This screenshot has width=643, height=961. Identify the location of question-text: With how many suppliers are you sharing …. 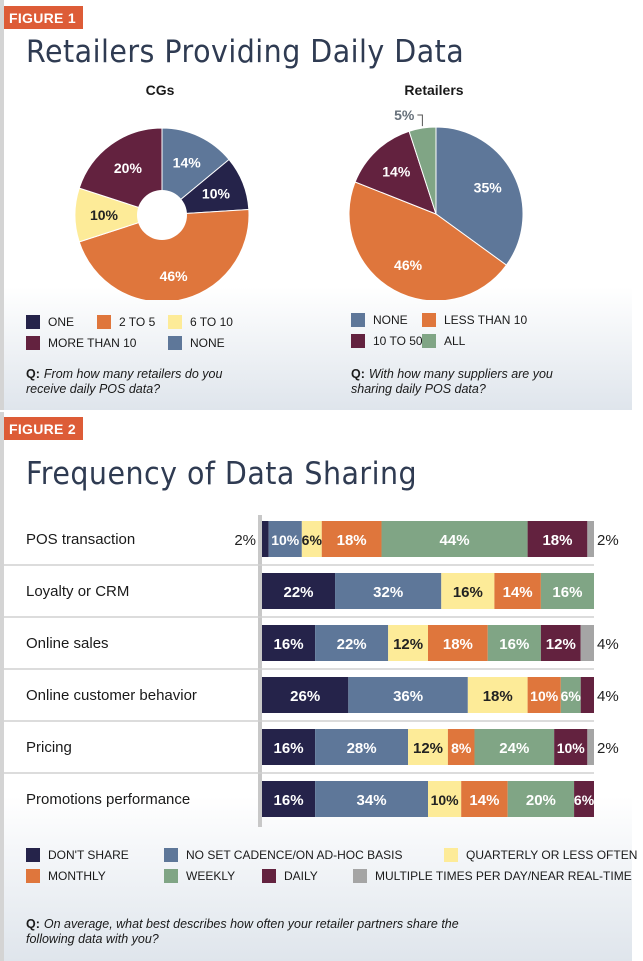
(452, 381).